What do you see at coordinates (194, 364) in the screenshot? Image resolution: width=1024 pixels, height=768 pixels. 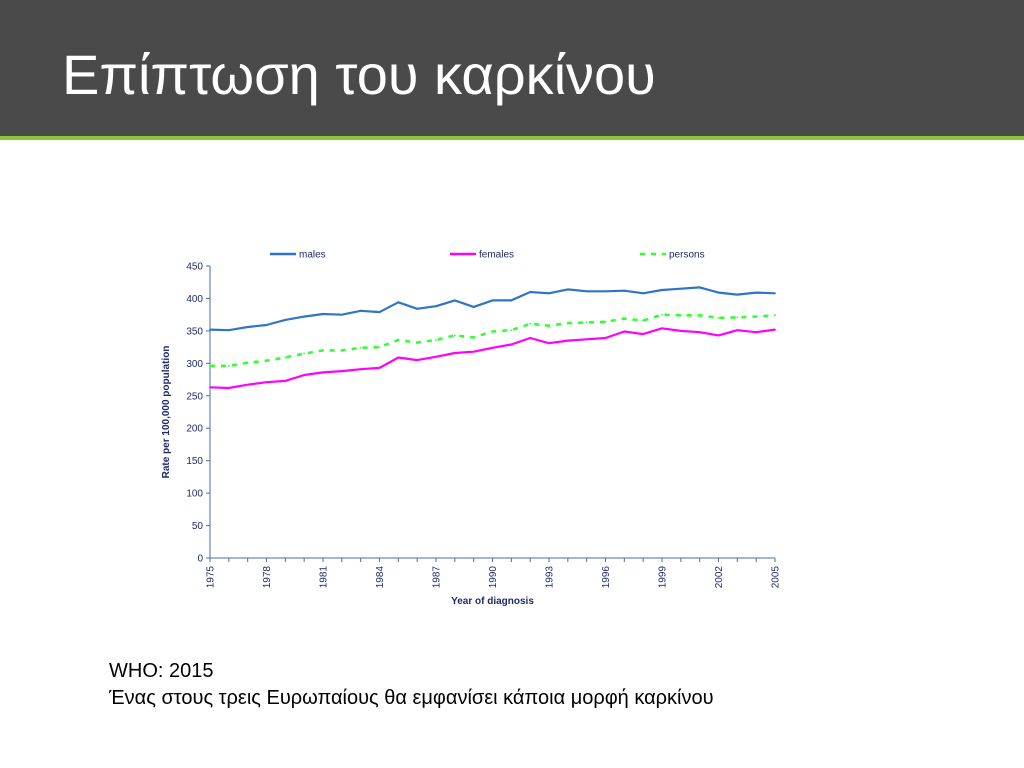 I see `y-tick-label: 300` at bounding box center [194, 364].